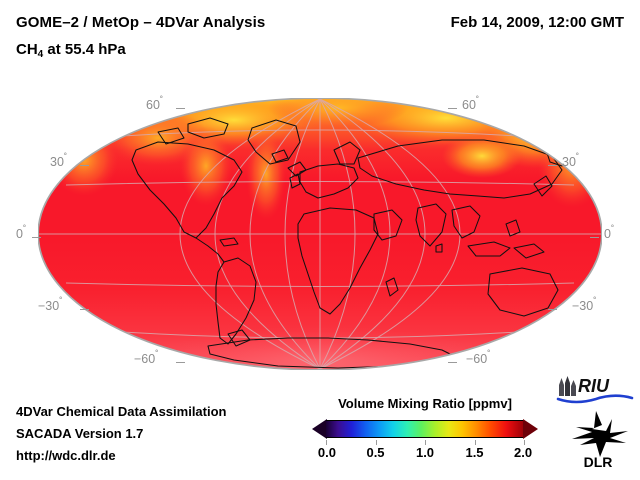 This screenshot has height=480, width=640. Describe the element at coordinates (478, 357) in the screenshot. I see `lat-label-right-m60: −60˚` at that location.